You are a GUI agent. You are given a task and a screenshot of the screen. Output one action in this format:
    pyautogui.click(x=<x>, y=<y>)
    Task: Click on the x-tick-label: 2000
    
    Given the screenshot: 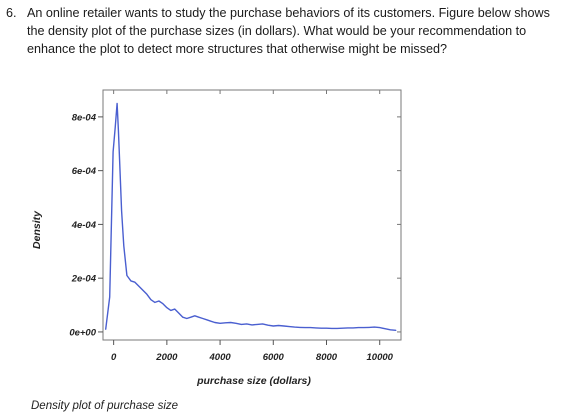 What is the action you would take?
    pyautogui.click(x=166, y=357)
    